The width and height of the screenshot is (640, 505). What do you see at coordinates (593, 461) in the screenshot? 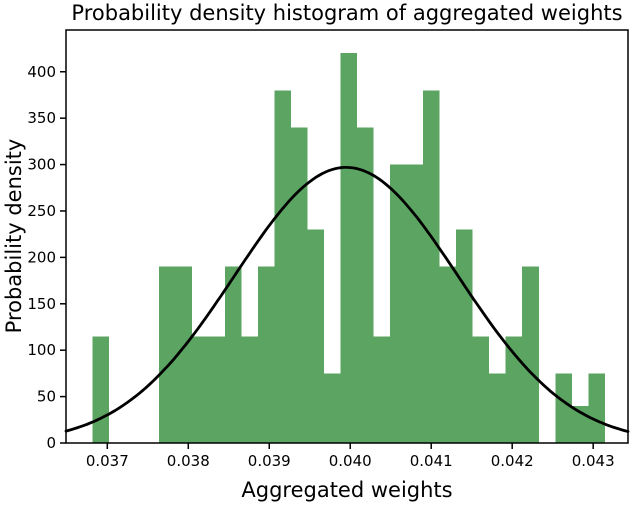
I see `x-tick-label: 0.043` at bounding box center [593, 461].